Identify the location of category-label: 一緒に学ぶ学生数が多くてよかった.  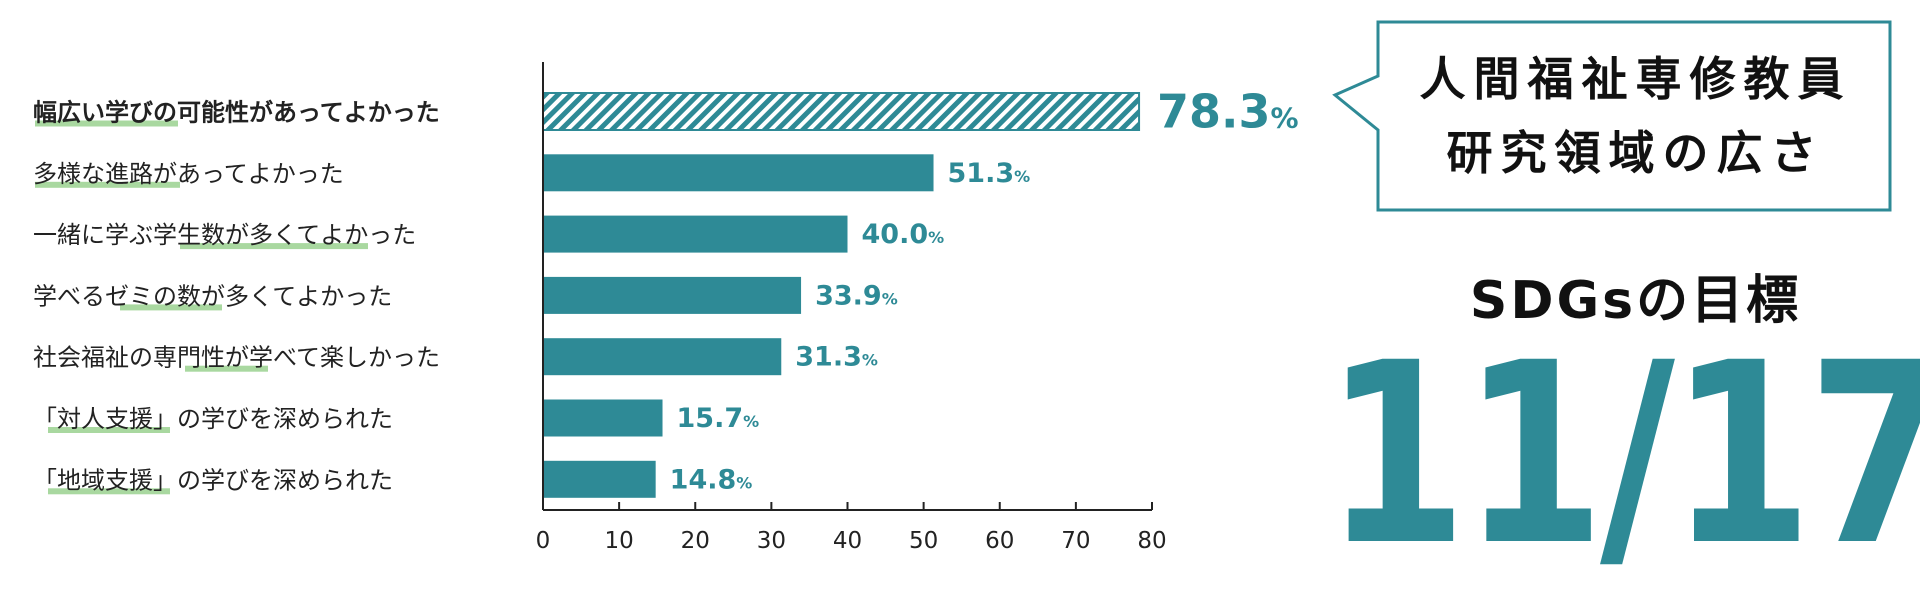
(224, 235).